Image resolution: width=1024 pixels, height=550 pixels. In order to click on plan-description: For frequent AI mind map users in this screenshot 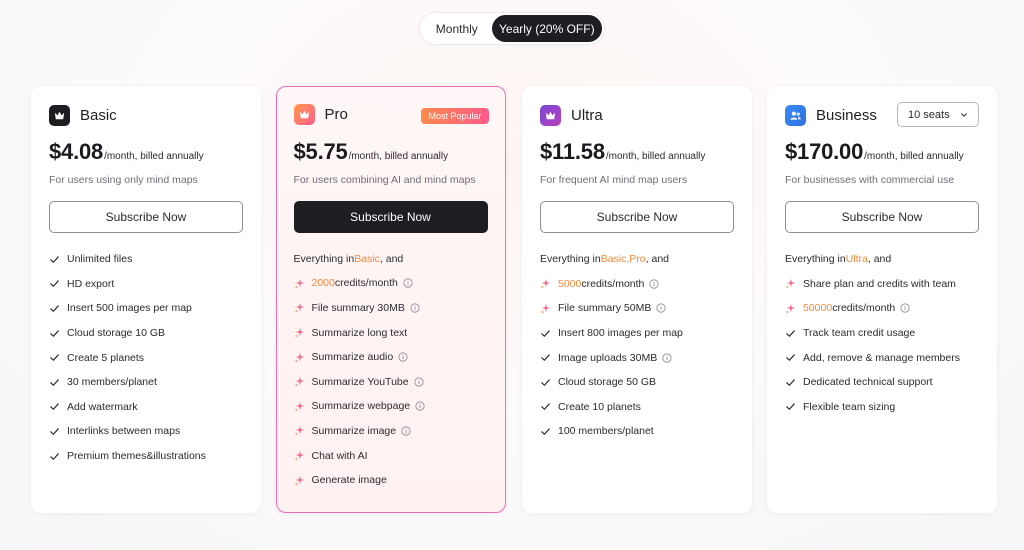, I will do `click(614, 180)`.